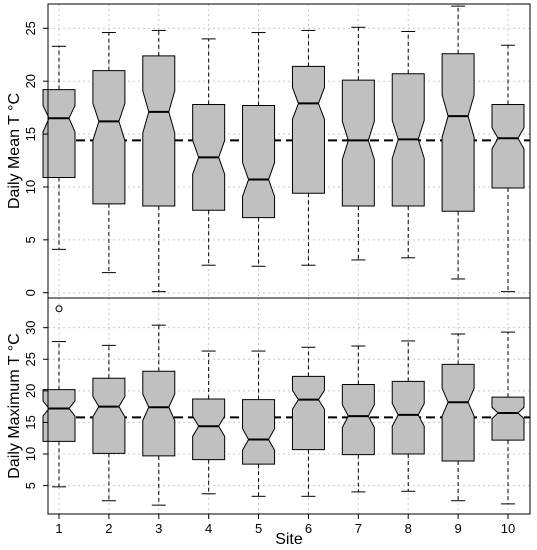 This screenshot has width=537, height=550. I want to click on x-tick-label: 10, so click(508, 528).